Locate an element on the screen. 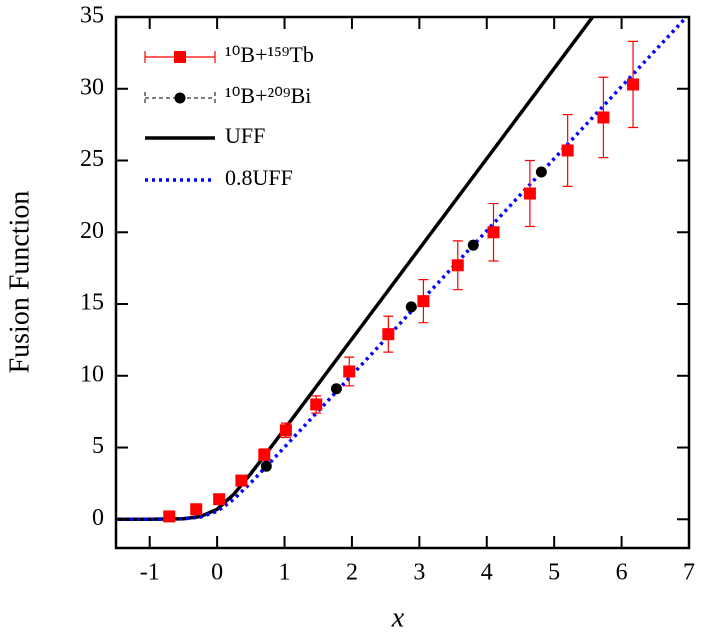 The image size is (706, 637). x-tick-label: 5 is located at coordinates (554, 573).